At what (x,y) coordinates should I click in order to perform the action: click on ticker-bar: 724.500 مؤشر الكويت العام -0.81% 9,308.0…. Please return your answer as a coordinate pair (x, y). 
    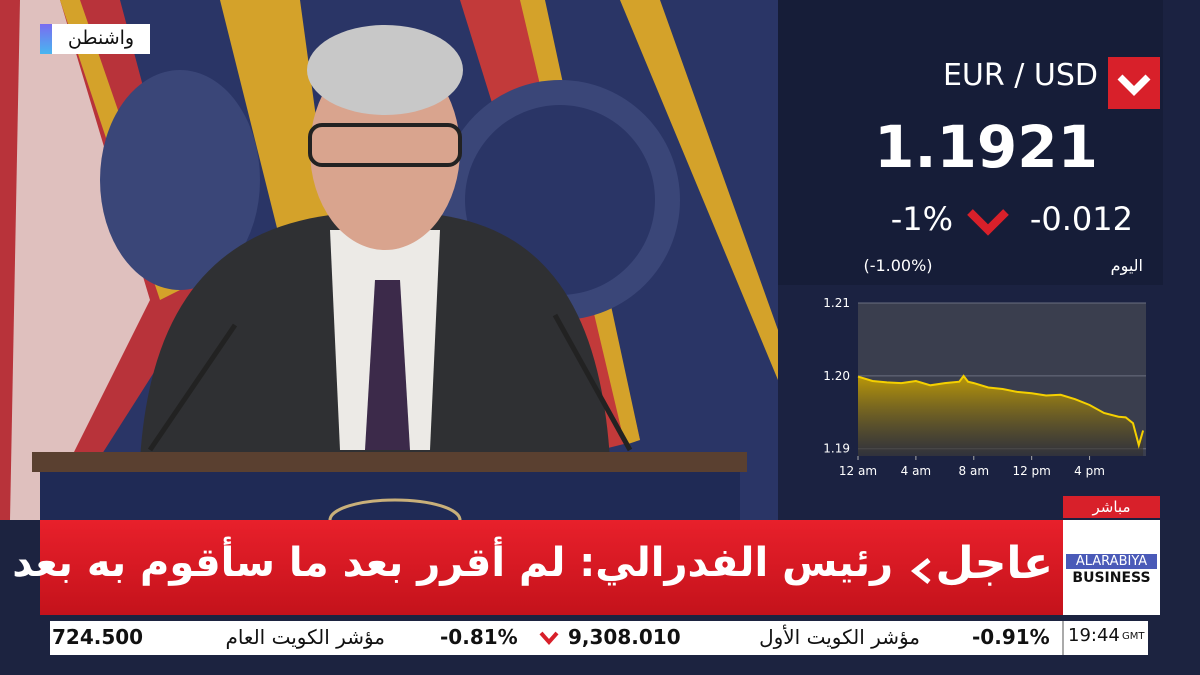
    Looking at the image, I should click on (599, 638).